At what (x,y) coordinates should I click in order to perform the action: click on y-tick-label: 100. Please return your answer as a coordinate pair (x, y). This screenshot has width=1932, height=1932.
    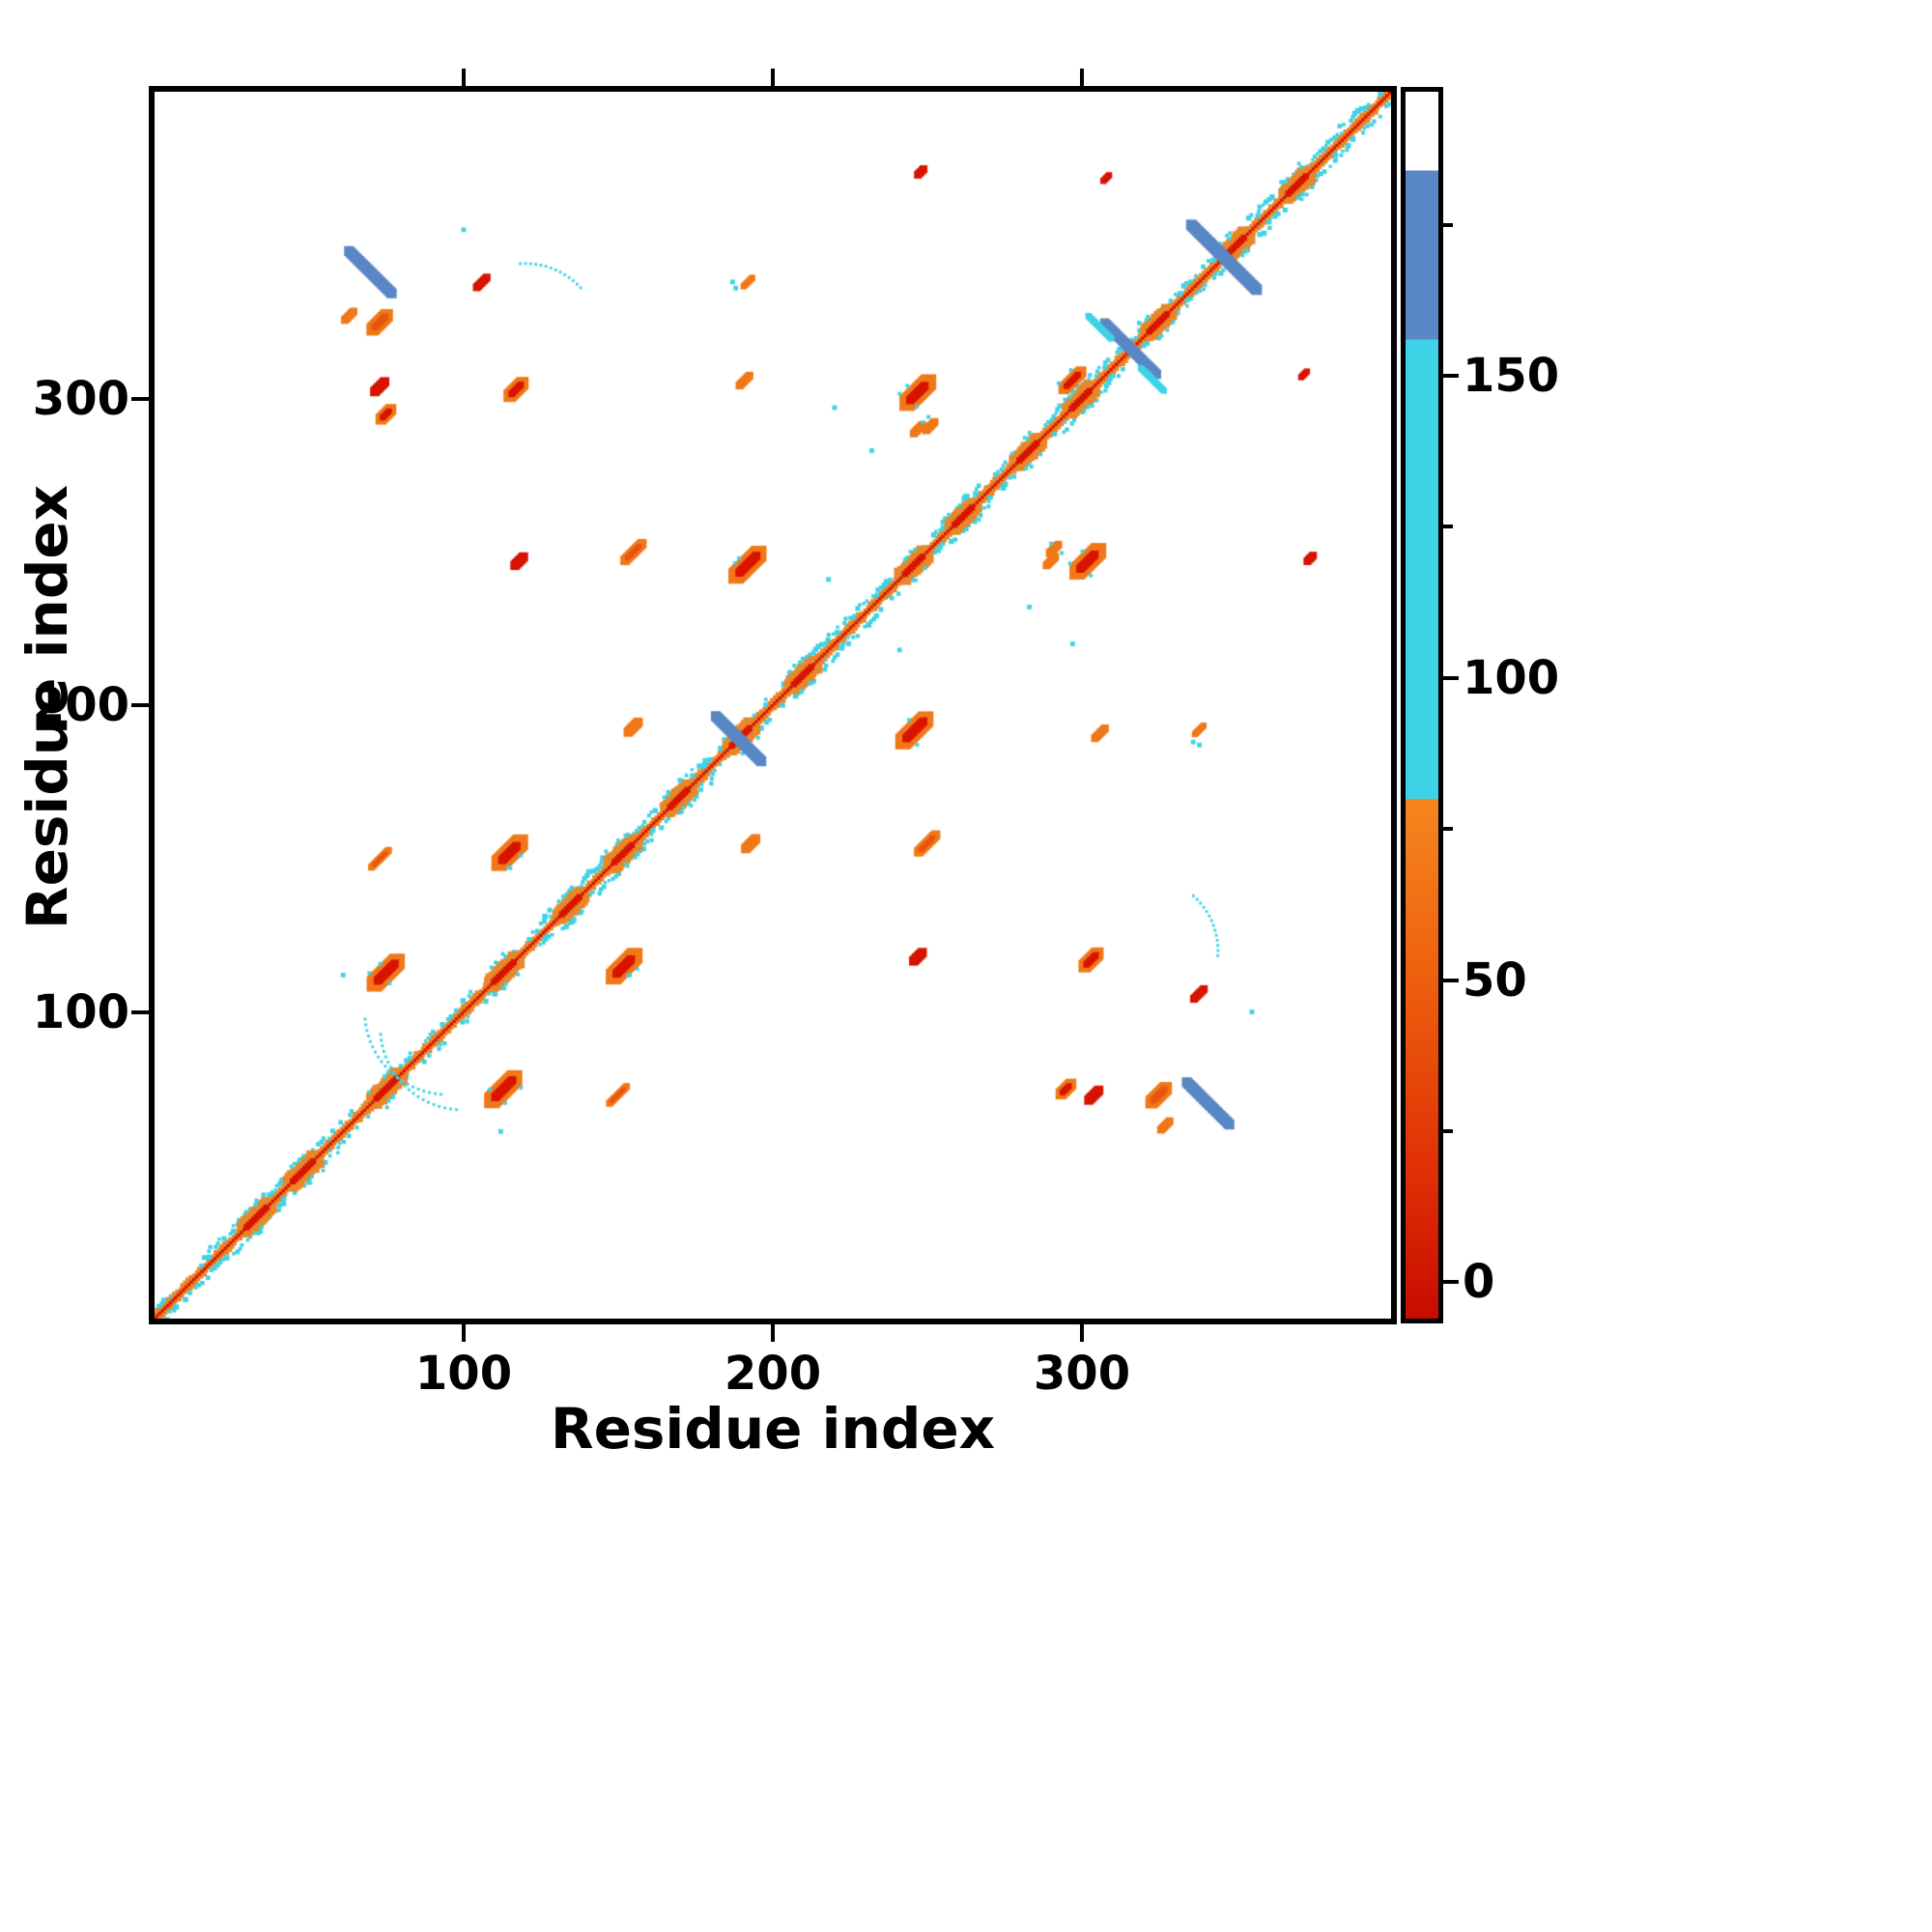
    Looking at the image, I should click on (80, 1011).